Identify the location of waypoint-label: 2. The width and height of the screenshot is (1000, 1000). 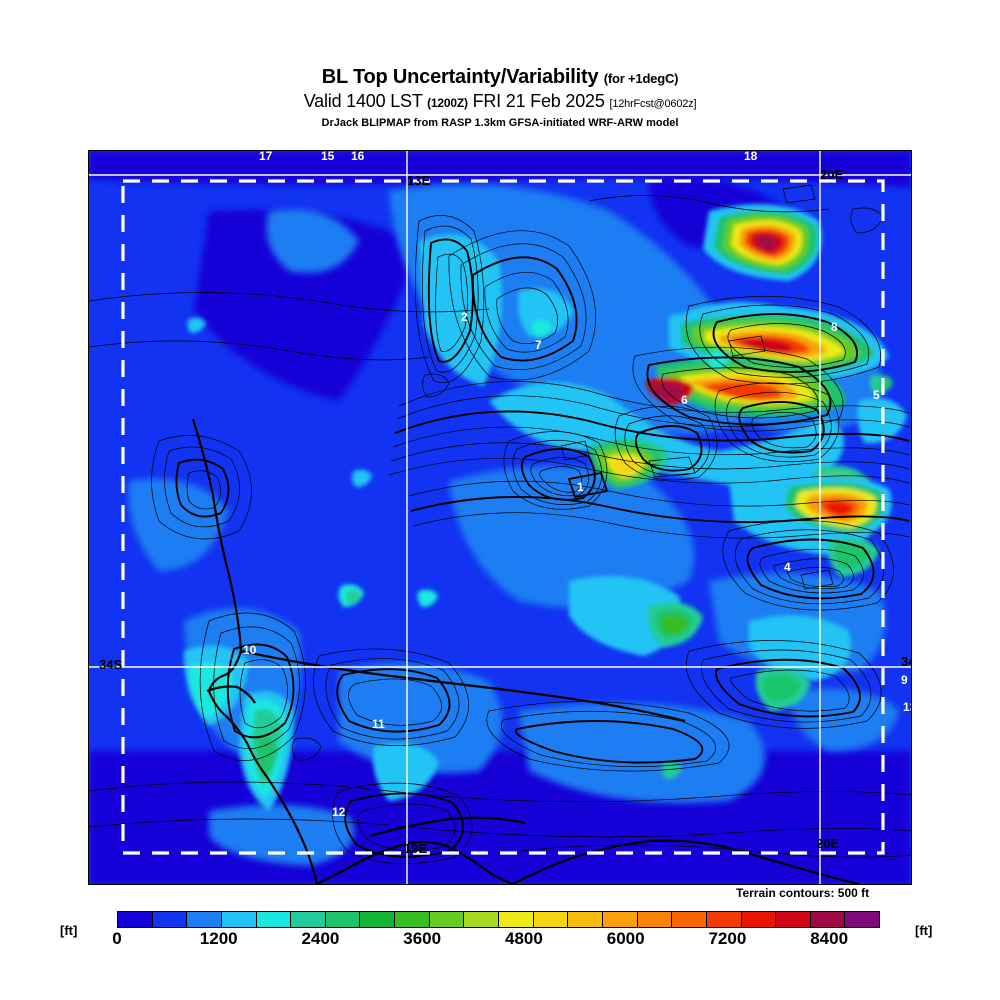
(464, 317).